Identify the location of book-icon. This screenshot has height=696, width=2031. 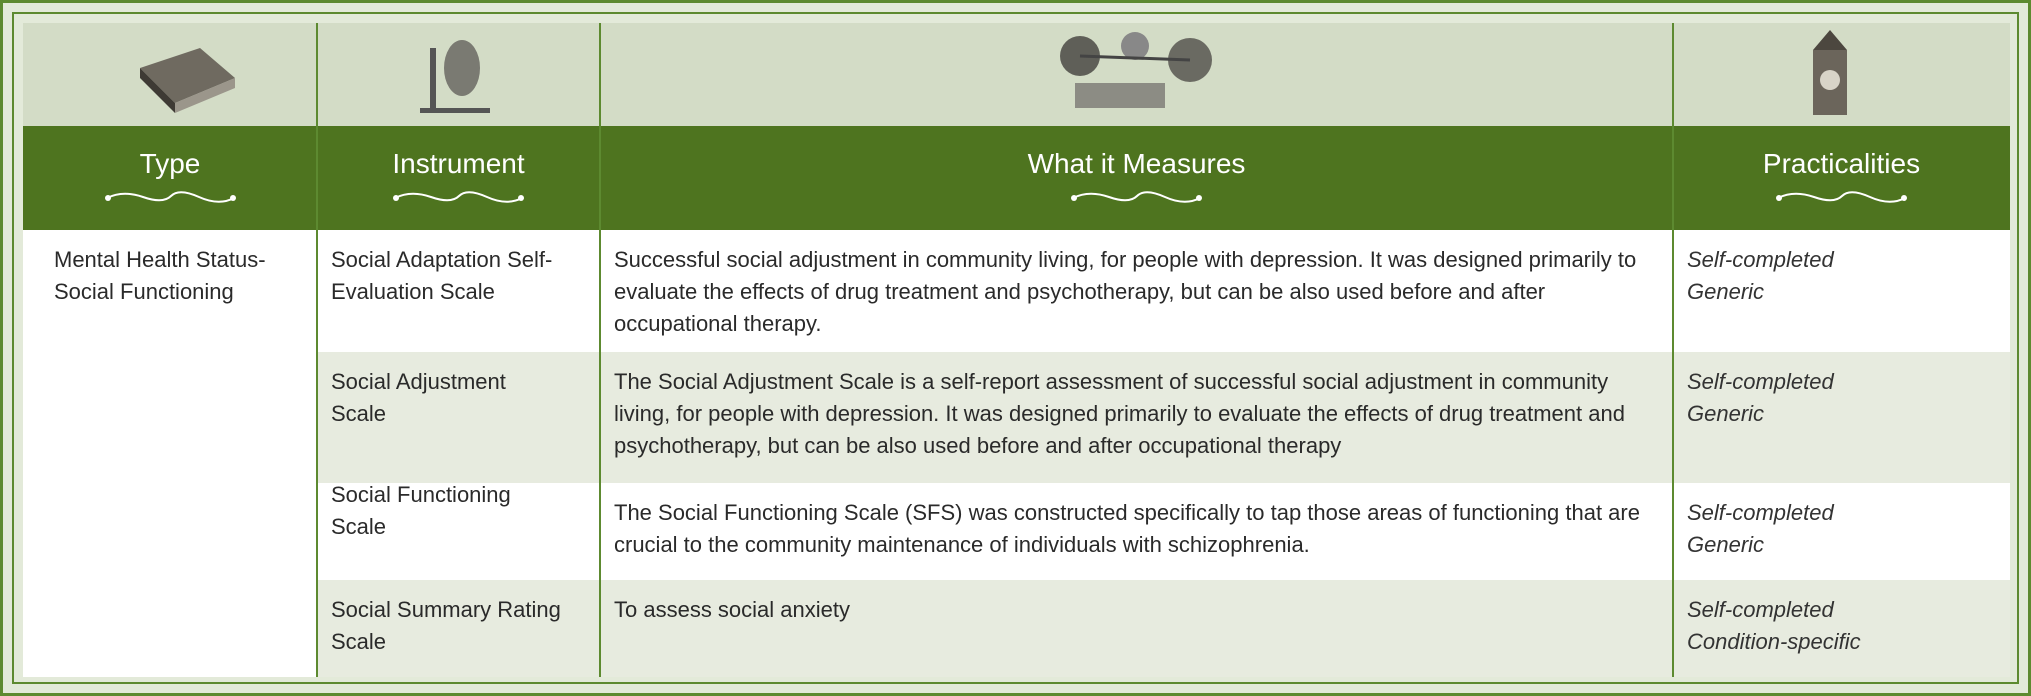
(187, 80).